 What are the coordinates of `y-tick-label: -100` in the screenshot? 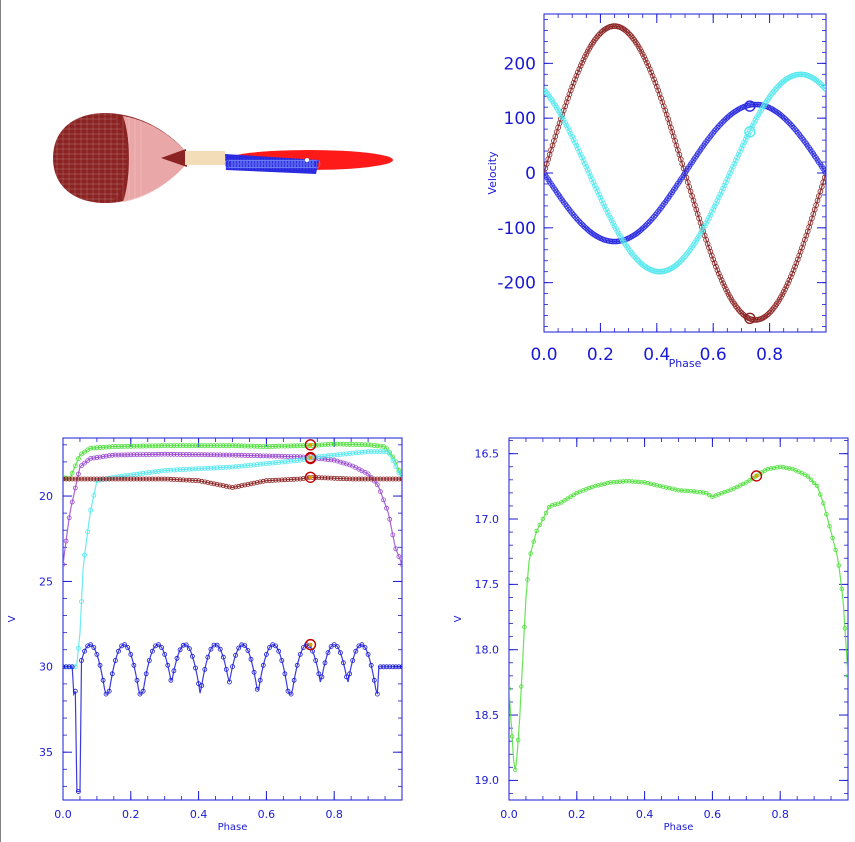 It's located at (516, 229).